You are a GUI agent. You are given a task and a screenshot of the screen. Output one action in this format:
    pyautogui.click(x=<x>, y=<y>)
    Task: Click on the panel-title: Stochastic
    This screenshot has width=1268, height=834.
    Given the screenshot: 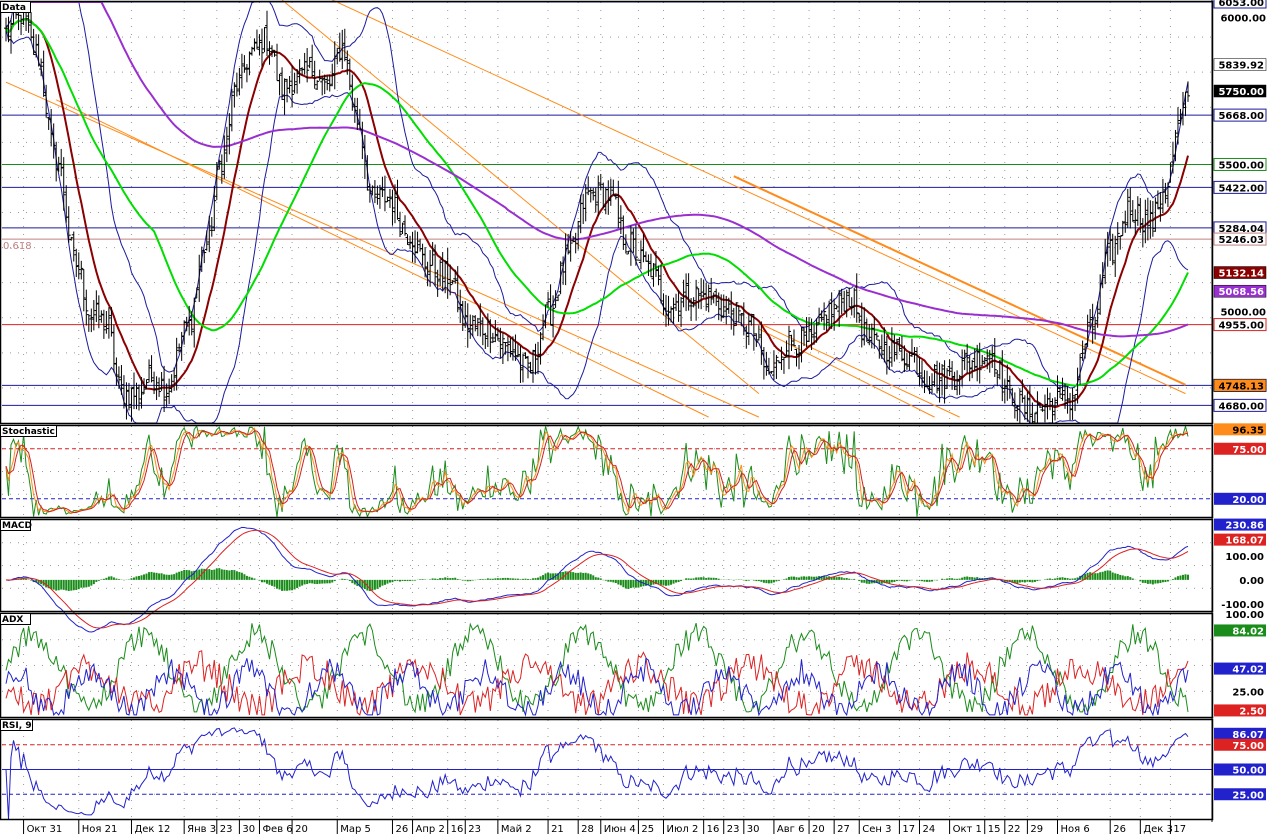 What is the action you would take?
    pyautogui.click(x=28, y=432)
    